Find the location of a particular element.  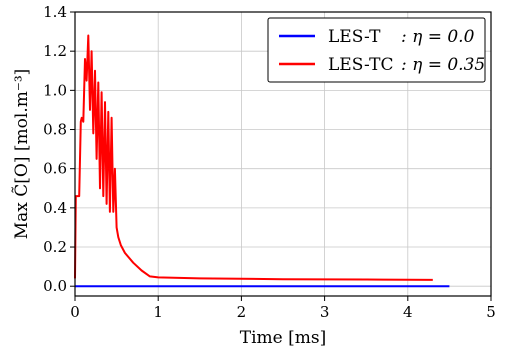

y-tick-label: 0.4 is located at coordinates (55, 208).